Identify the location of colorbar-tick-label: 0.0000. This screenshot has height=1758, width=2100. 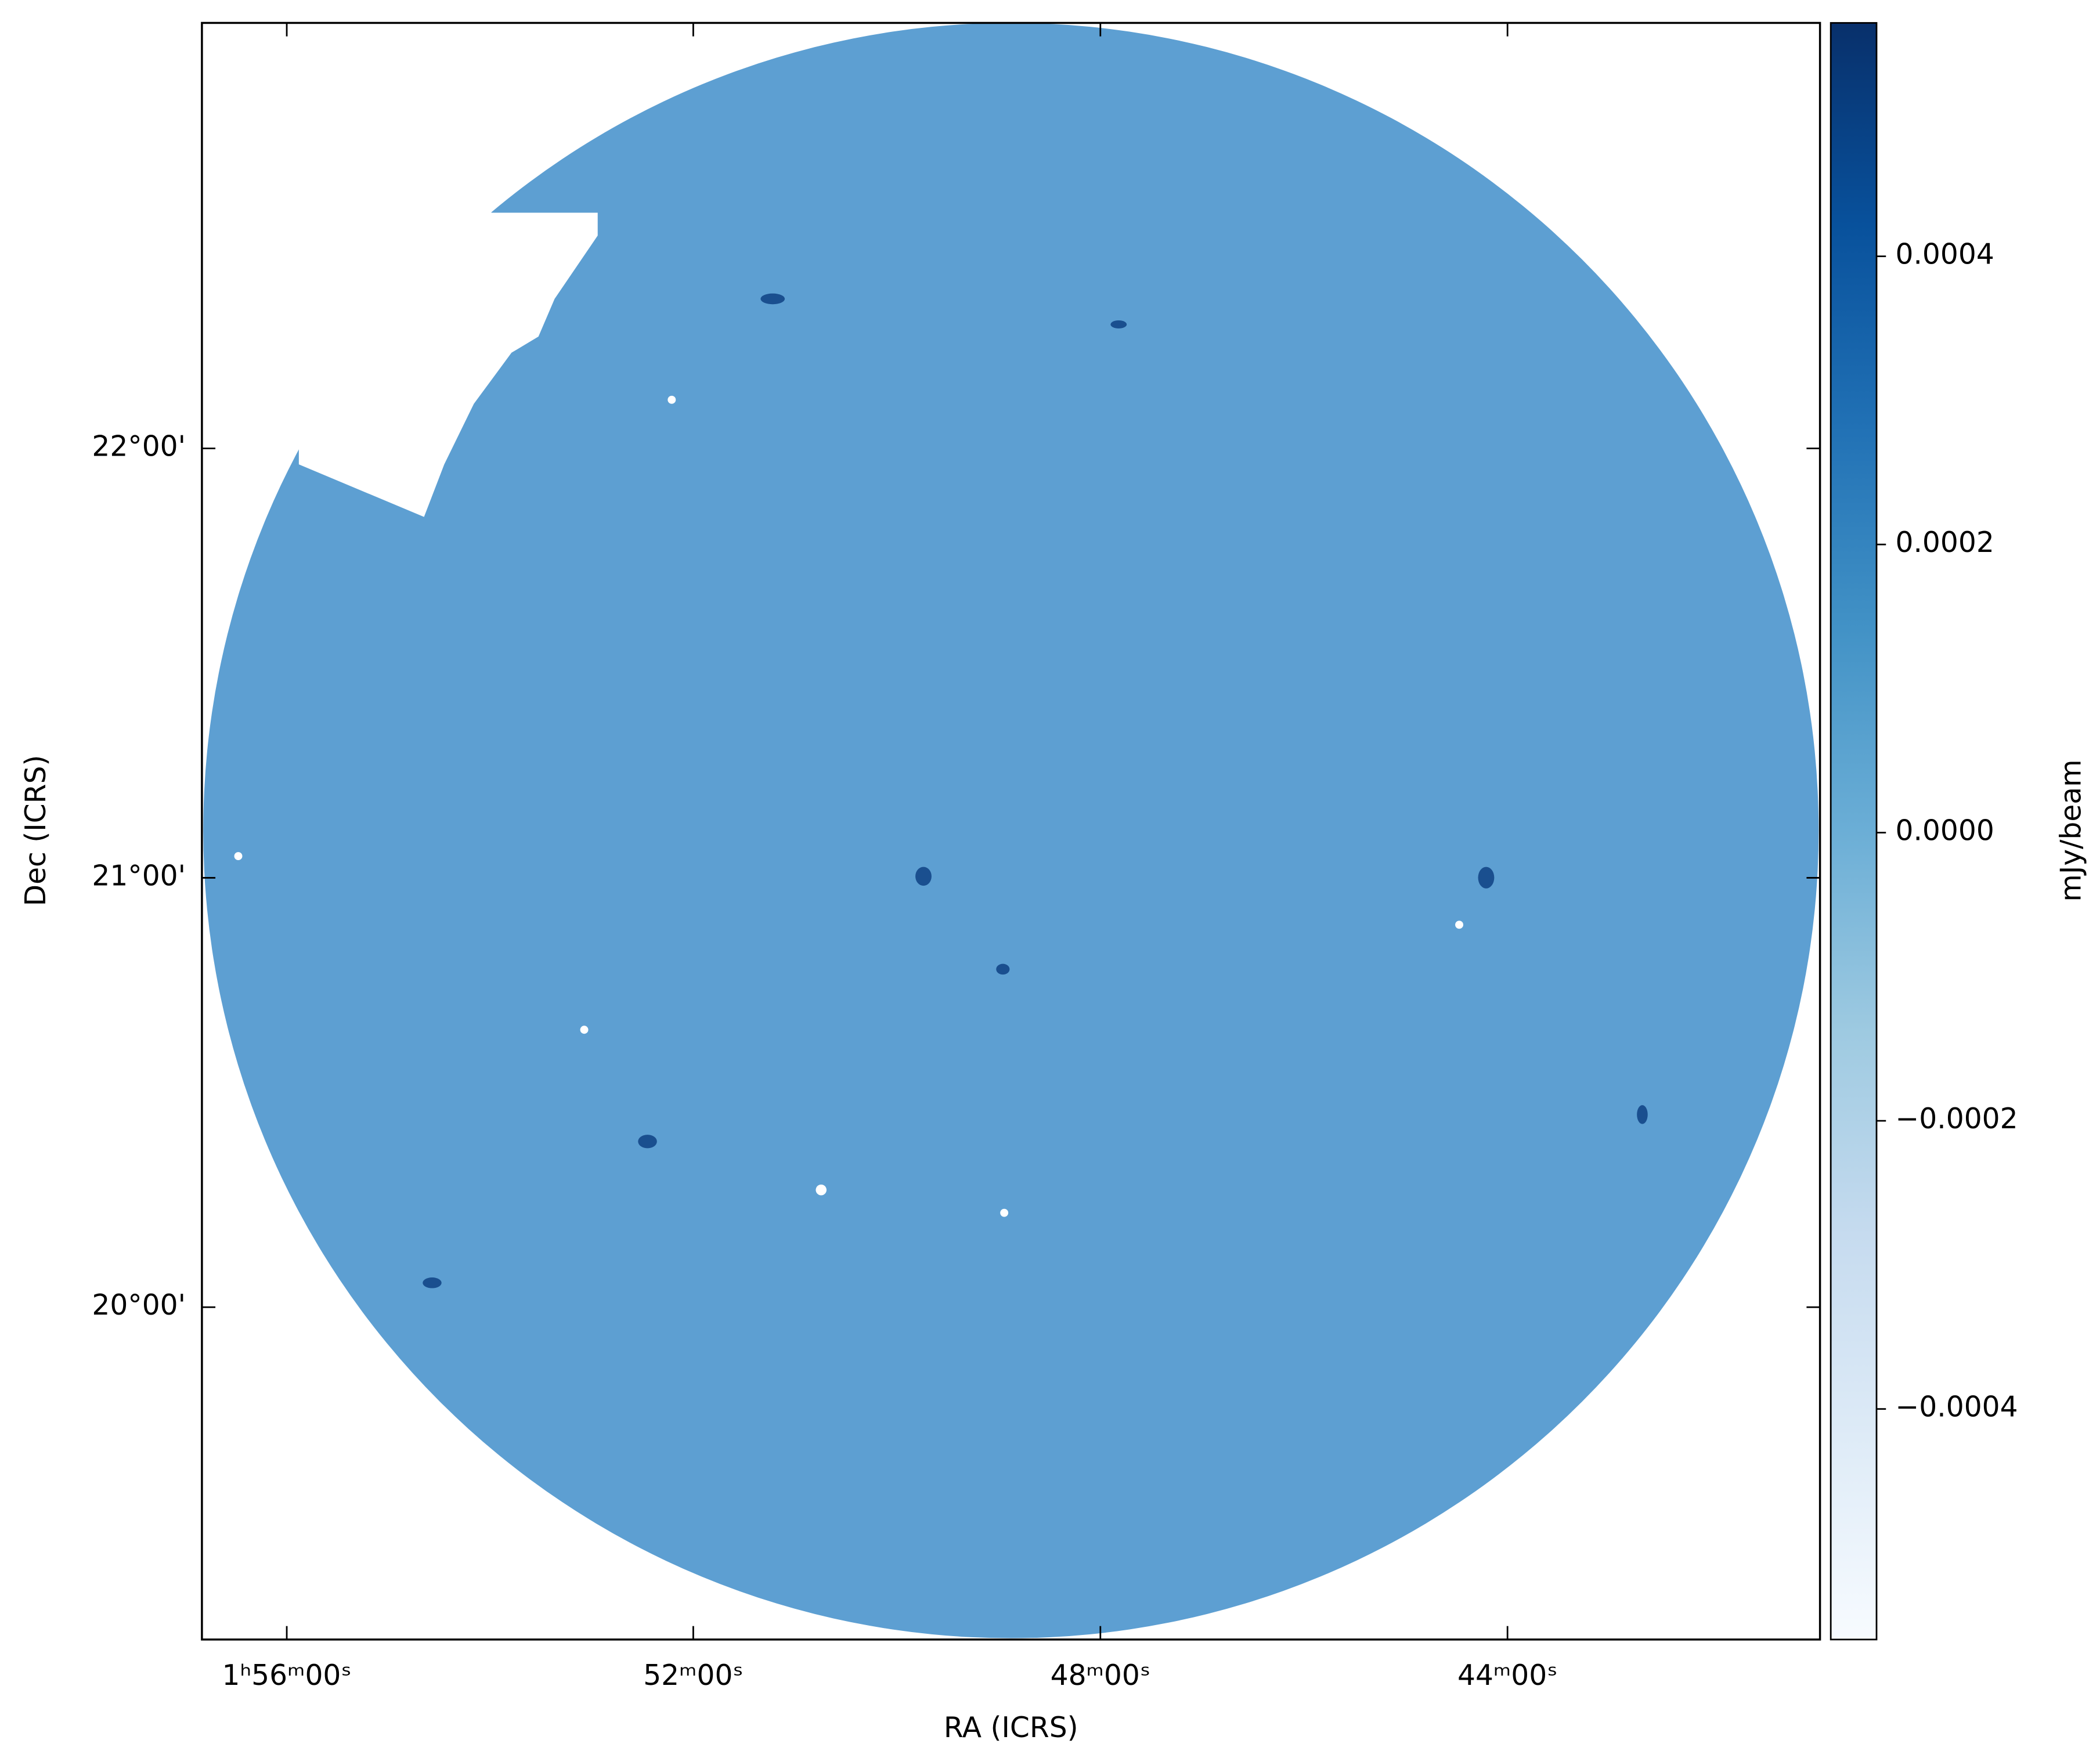
(1944, 831).